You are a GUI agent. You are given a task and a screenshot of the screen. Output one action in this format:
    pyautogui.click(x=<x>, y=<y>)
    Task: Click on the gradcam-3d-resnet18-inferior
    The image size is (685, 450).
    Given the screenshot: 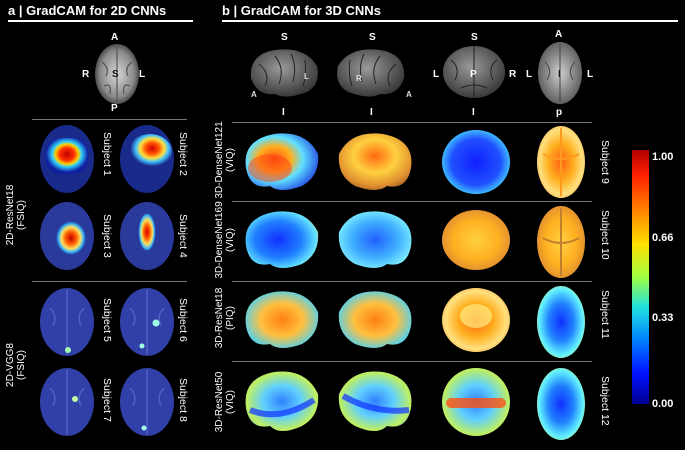 What is the action you would take?
    pyautogui.click(x=561, y=322)
    